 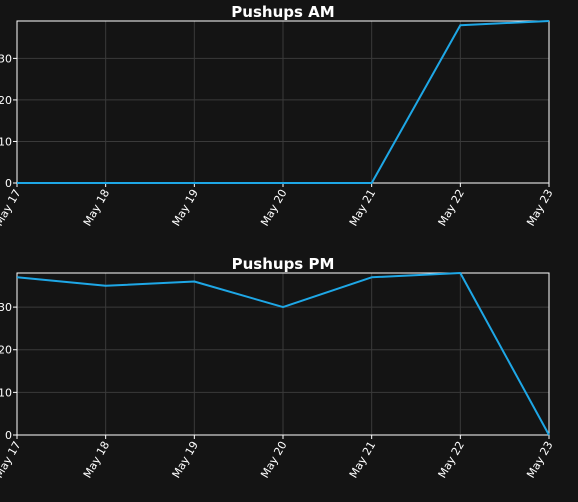 What do you see at coordinates (283, 264) in the screenshot?
I see `chart-title: Pushups PM` at bounding box center [283, 264].